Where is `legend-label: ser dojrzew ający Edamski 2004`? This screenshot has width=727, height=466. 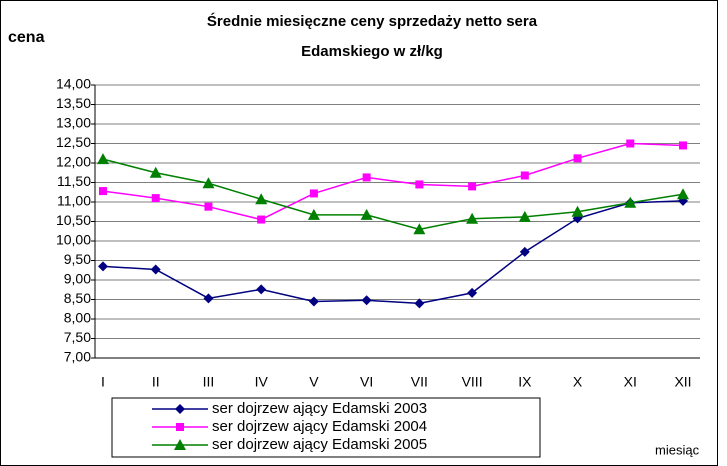
legend-label: ser dojrzew ający Edamski 2004 is located at coordinates (319, 426).